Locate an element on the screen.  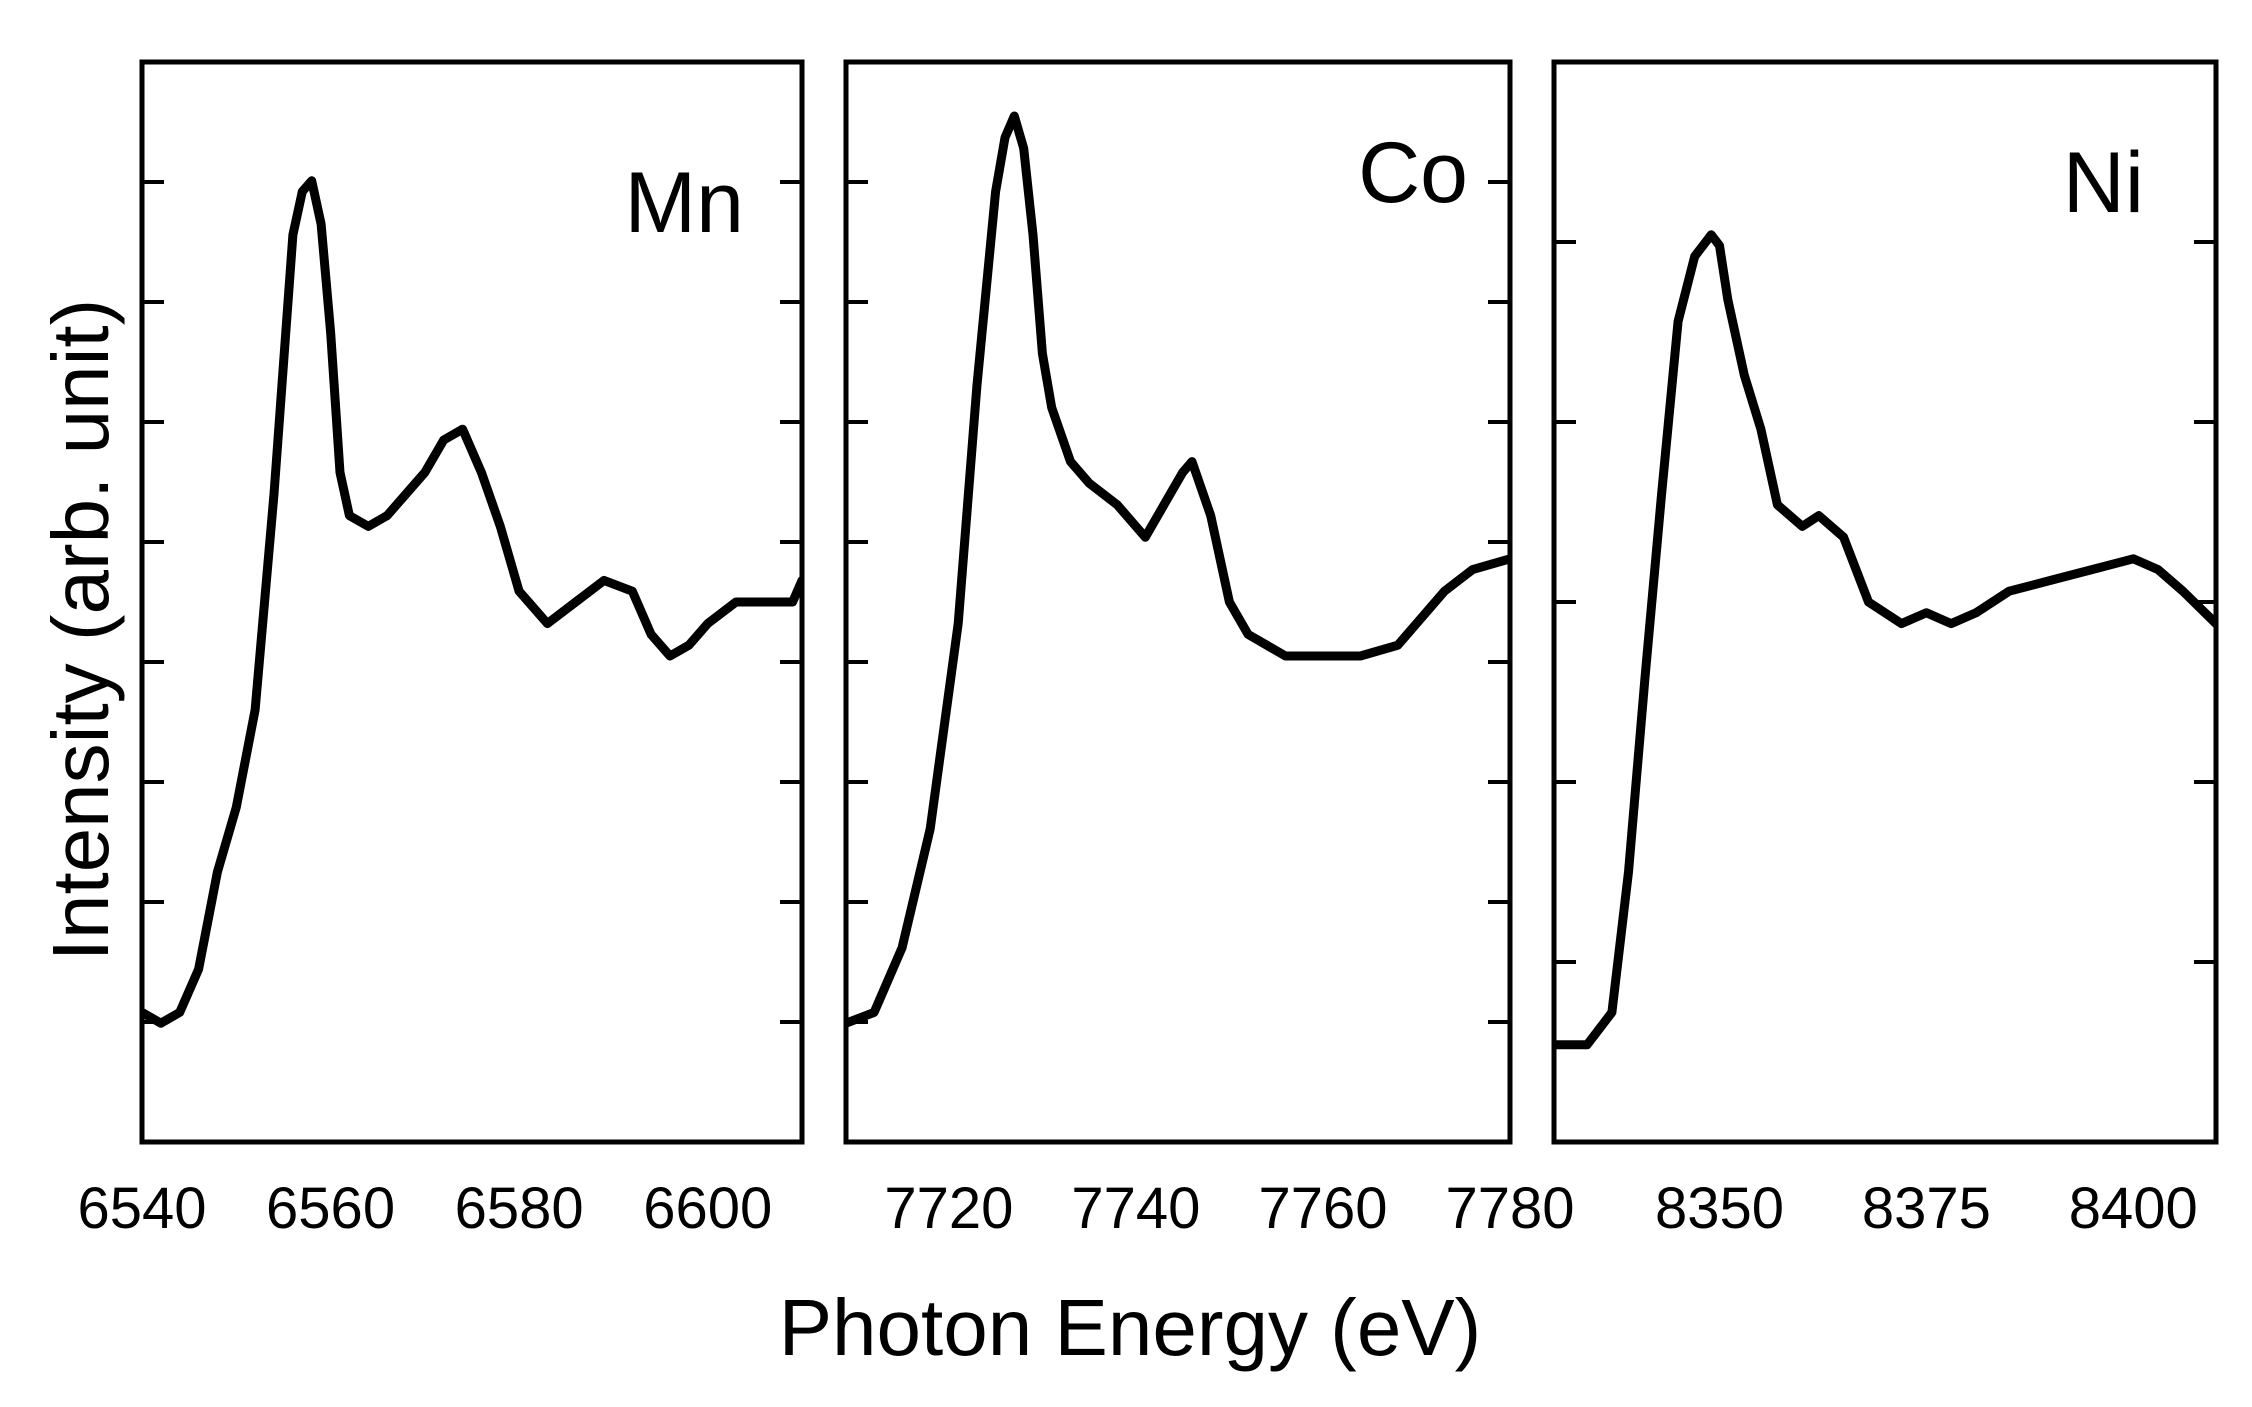
element-label-ni: Ni is located at coordinates (2103, 183).